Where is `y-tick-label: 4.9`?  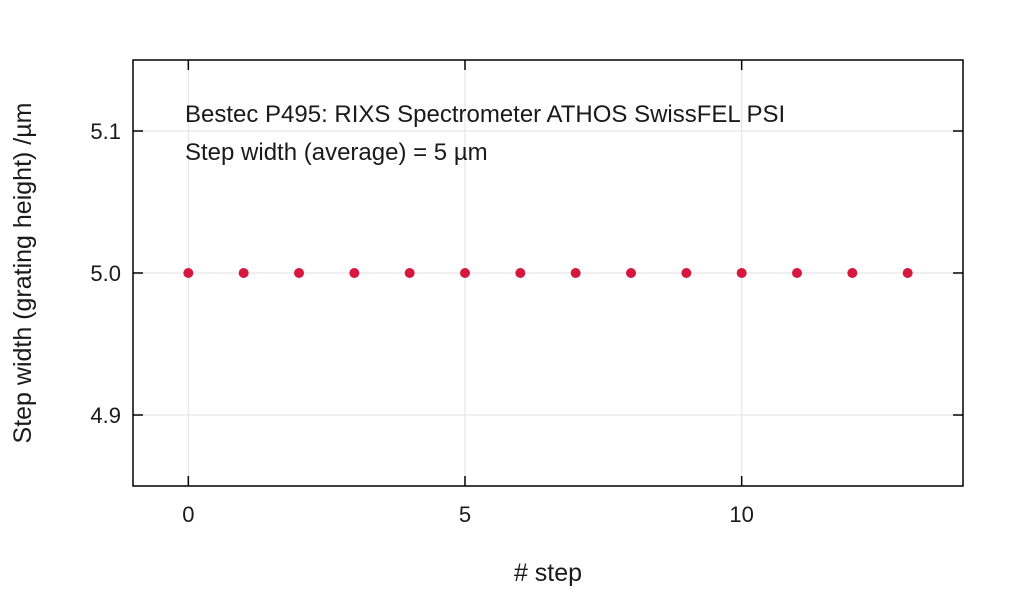 y-tick-label: 4.9 is located at coordinates (105, 415).